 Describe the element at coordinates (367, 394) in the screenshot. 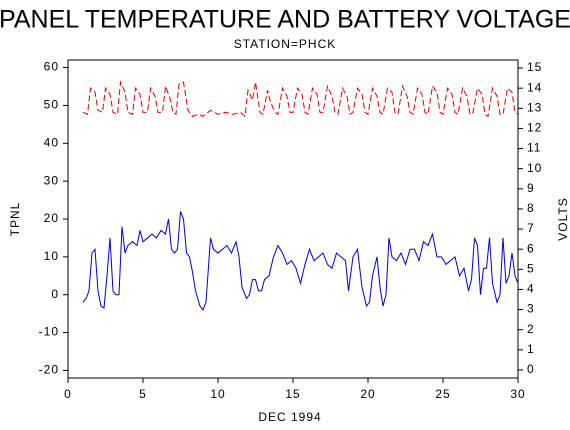

I see `x-tick-label: 20` at that location.